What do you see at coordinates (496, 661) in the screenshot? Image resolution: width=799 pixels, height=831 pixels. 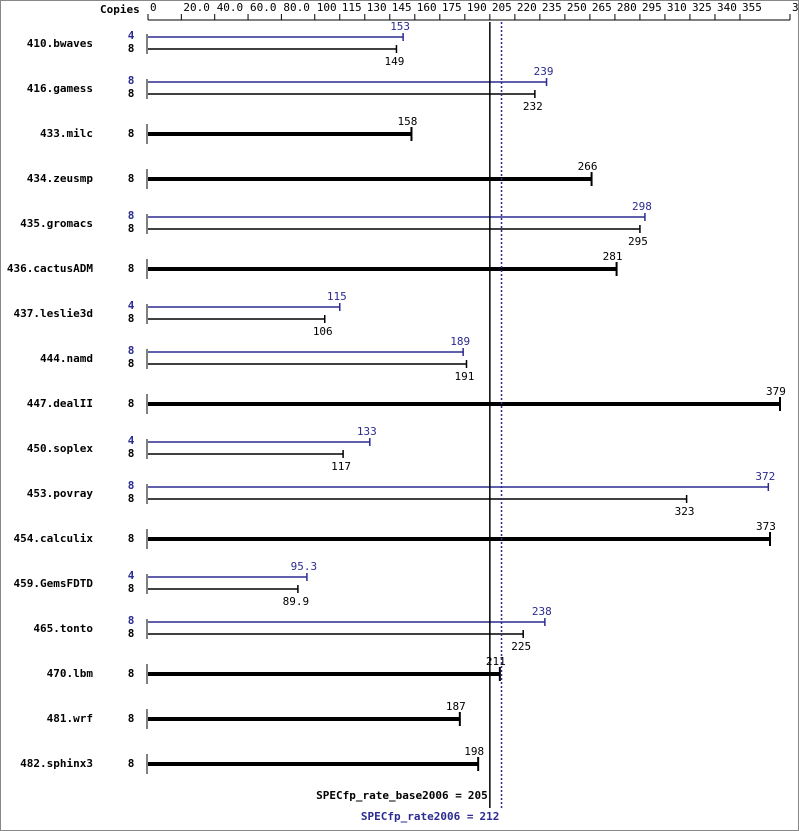 I see `base-value-label: 211` at bounding box center [496, 661].